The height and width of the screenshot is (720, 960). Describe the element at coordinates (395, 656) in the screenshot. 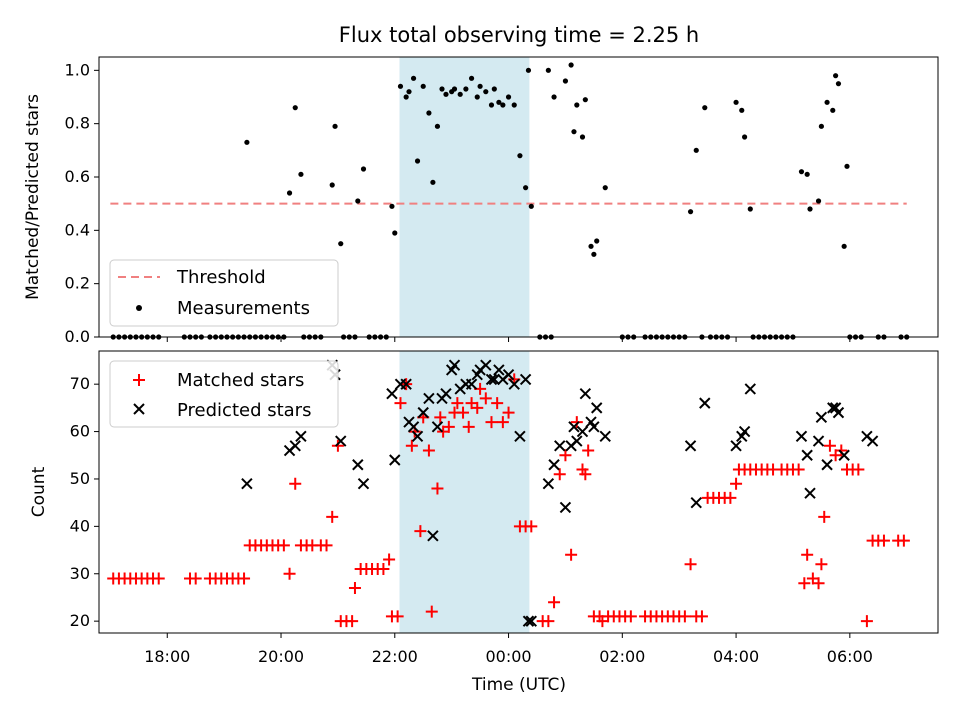

I see `x-tick-label: 22:00` at that location.